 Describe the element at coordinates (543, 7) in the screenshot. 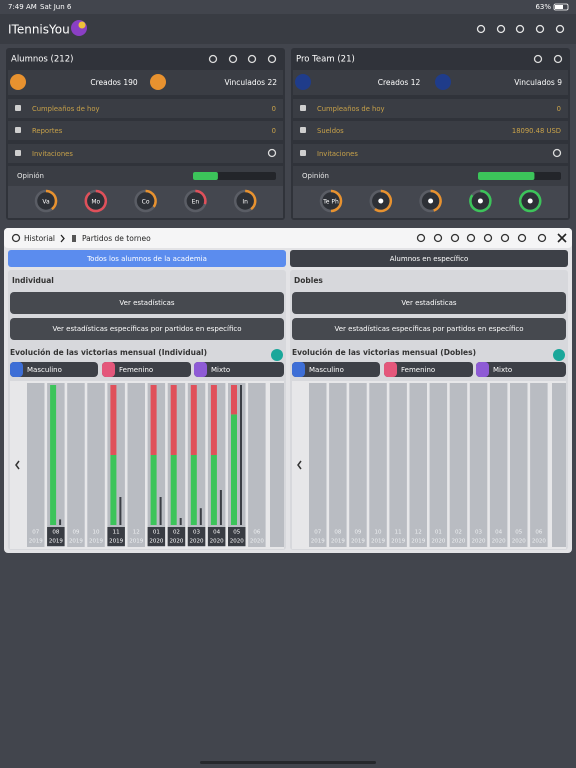

I see `status-battery: 63%` at that location.